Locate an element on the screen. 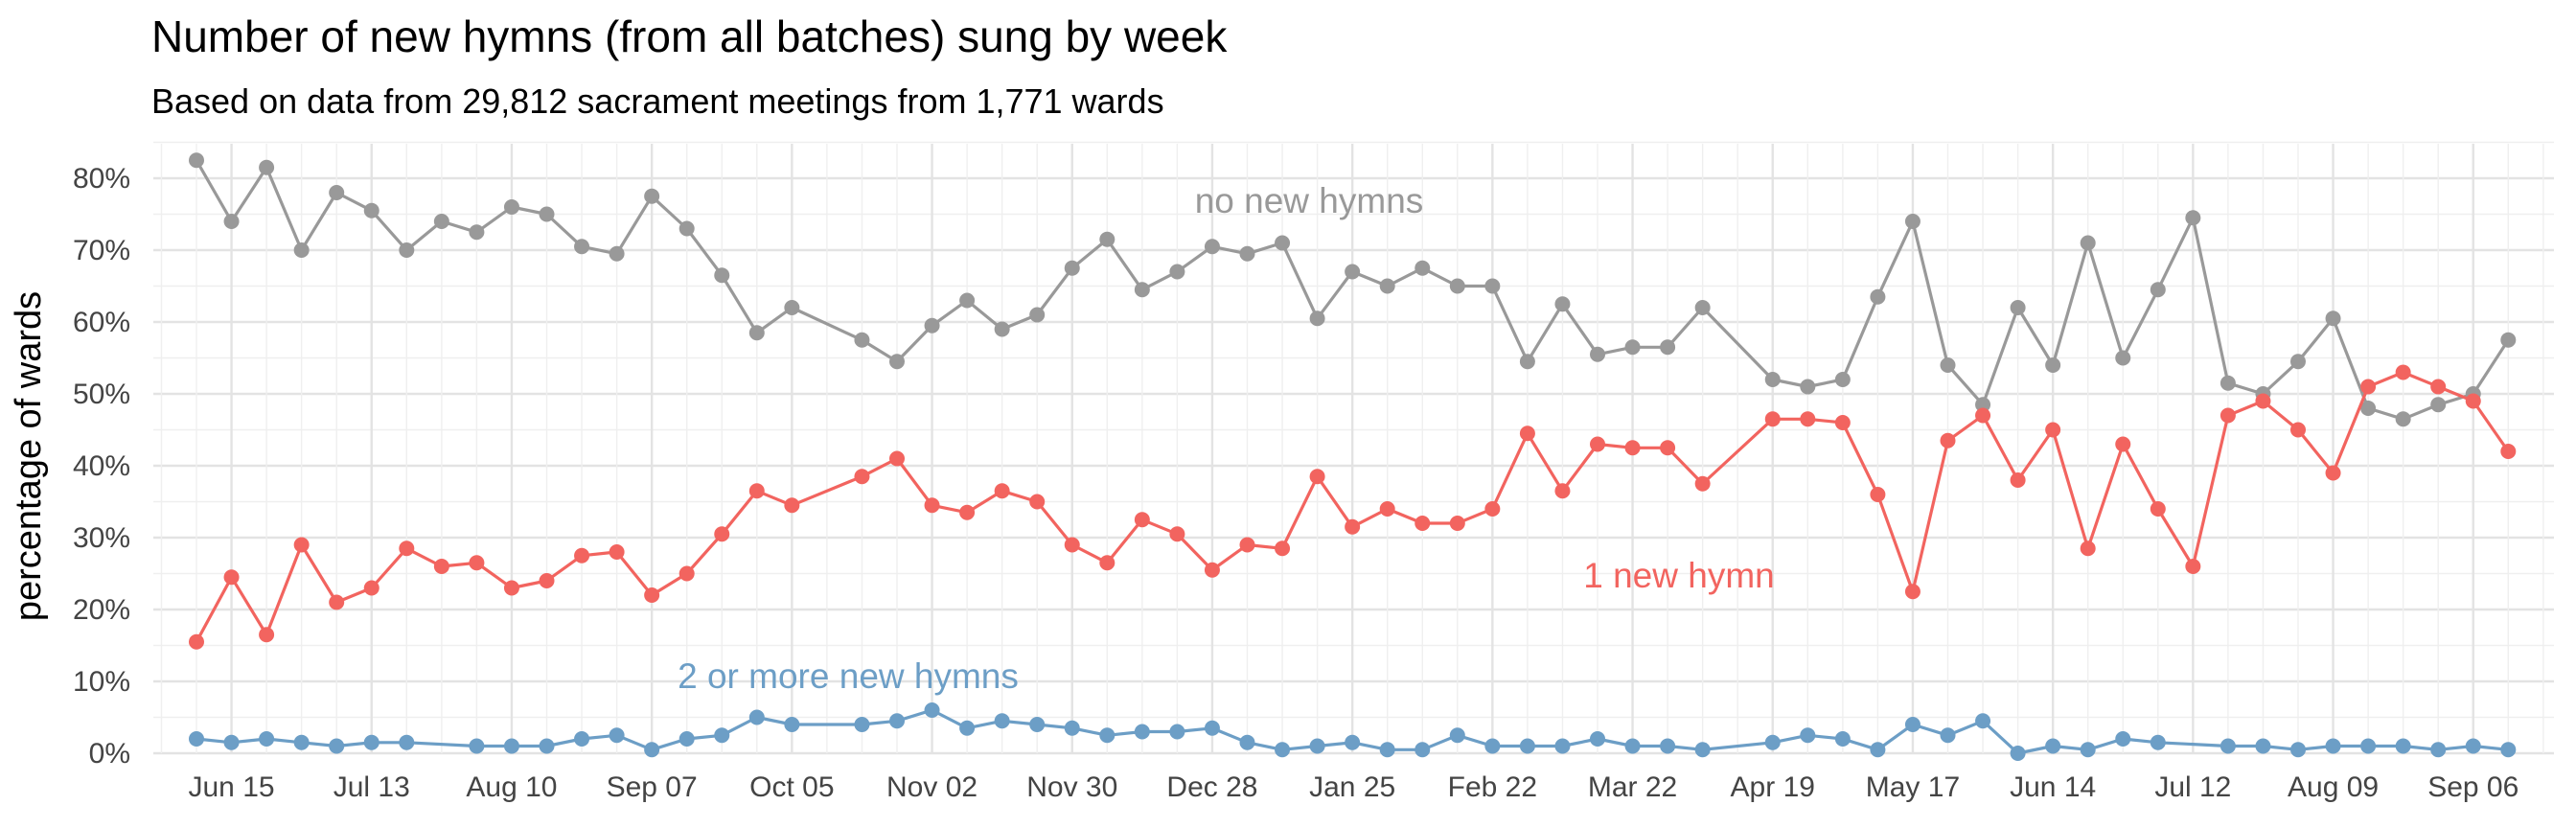 The image size is (2576, 828). annotation-no-new-hymns: no new hymns is located at coordinates (1309, 200).